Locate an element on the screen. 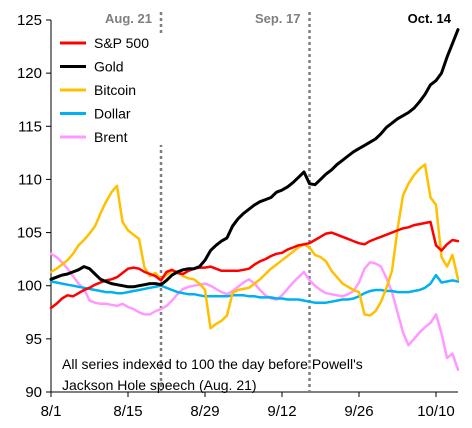  legend-label: Gold is located at coordinates (109, 67).